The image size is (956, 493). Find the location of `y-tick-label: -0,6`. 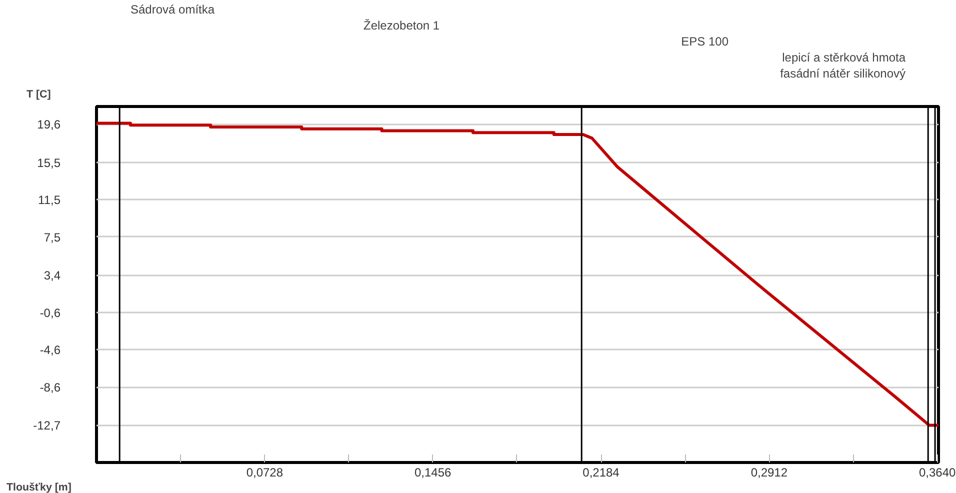

y-tick-label: -0,6 is located at coordinates (50, 313).